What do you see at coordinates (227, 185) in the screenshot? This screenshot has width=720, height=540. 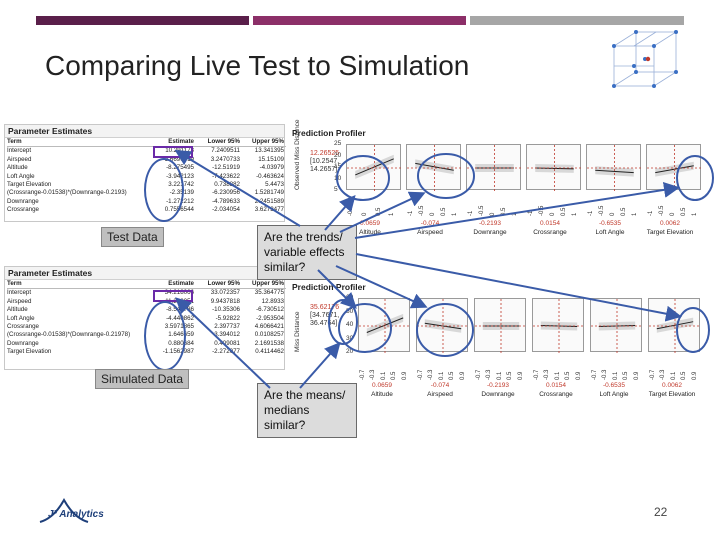 I see `table-value-cell: 0.738882` at bounding box center [227, 185].